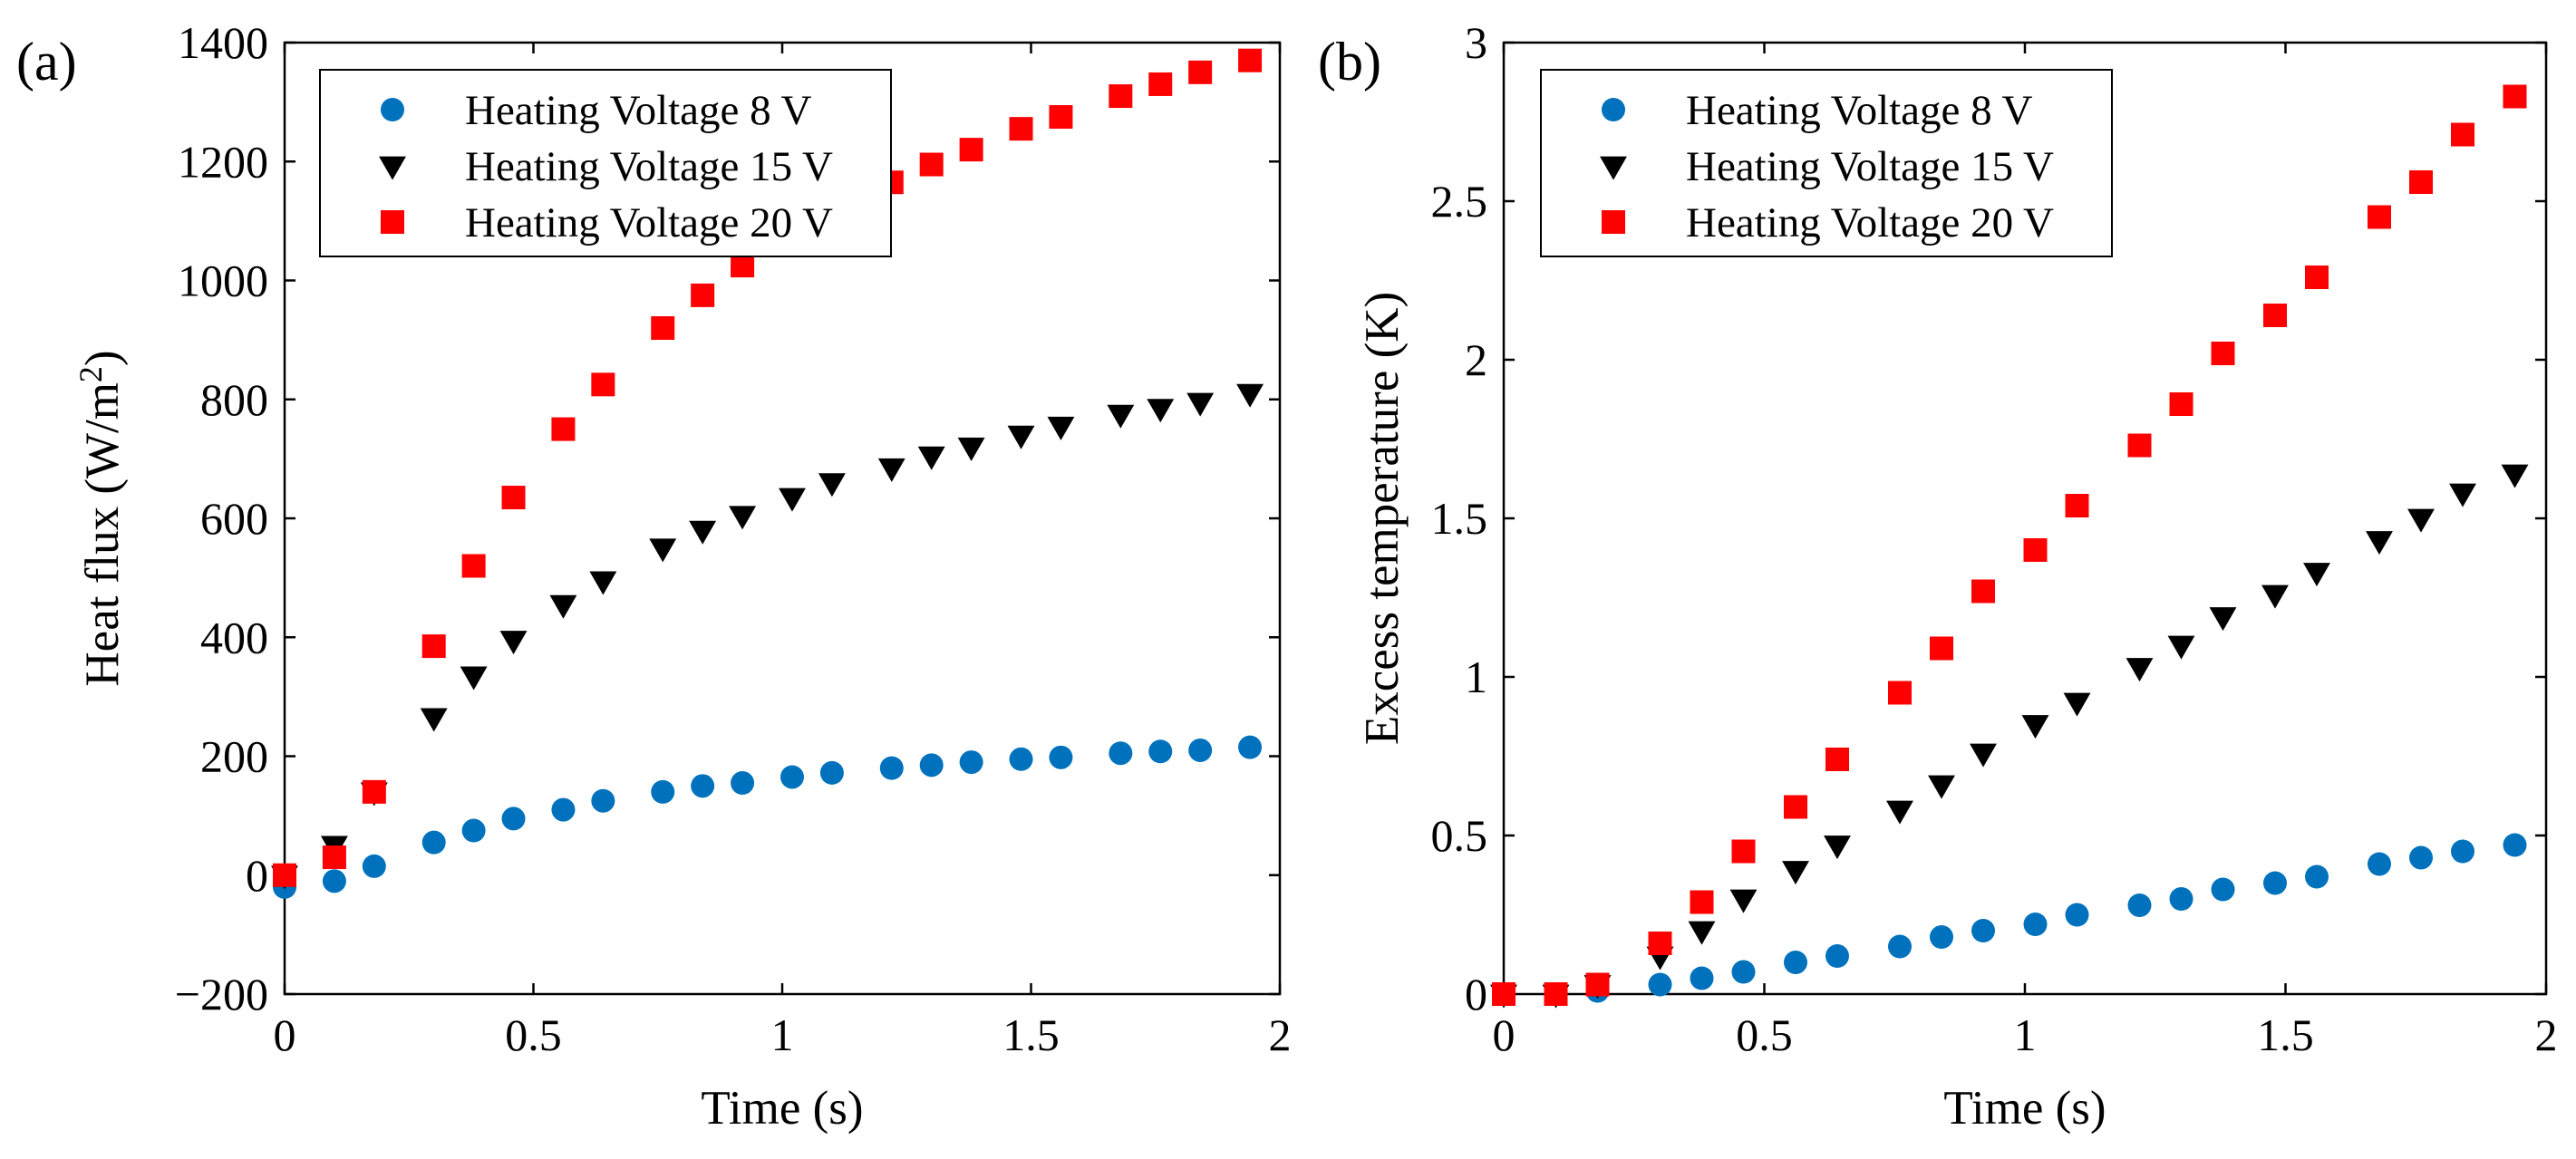  Describe the element at coordinates (2025, 1034) in the screenshot. I see `x-tick-label: 1` at that location.